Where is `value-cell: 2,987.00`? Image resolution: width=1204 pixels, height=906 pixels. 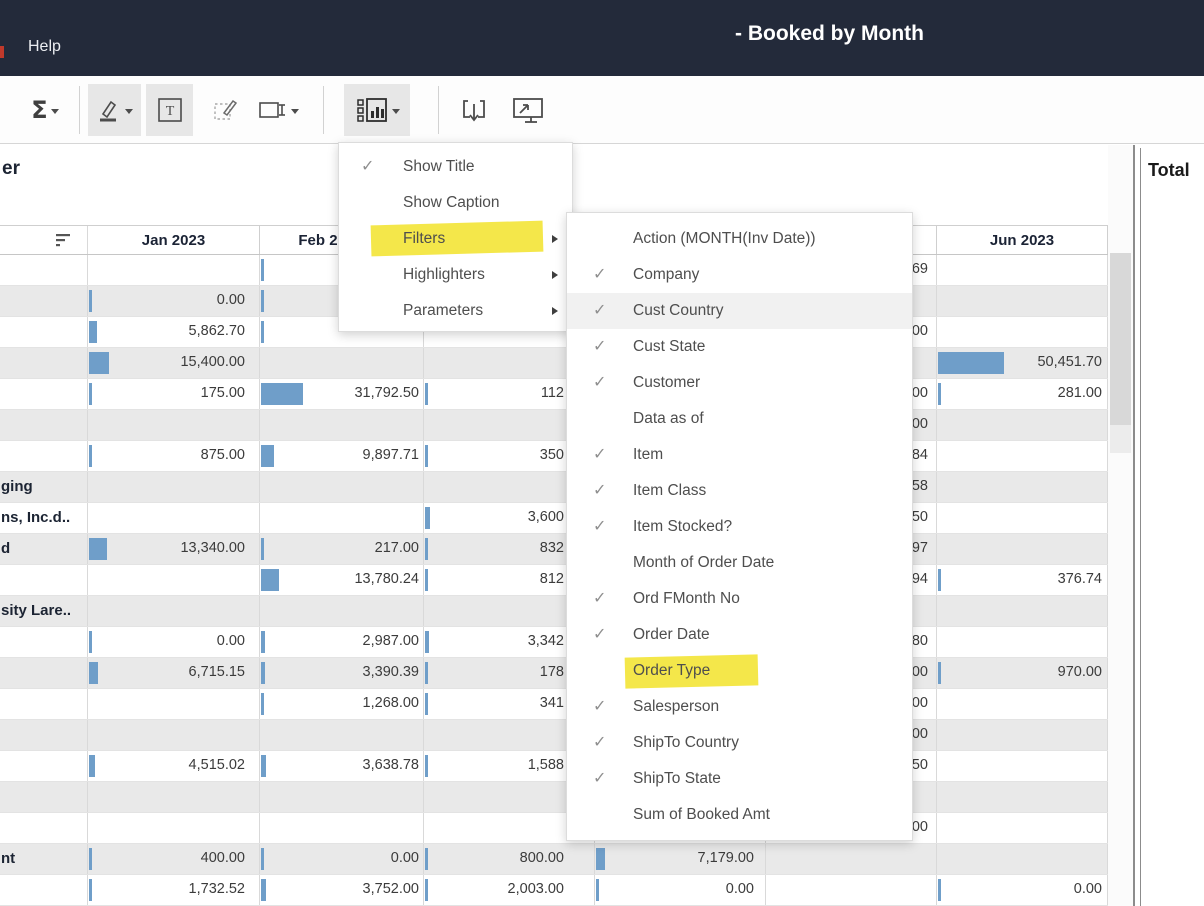 value-cell: 2,987.00 is located at coordinates (342, 642).